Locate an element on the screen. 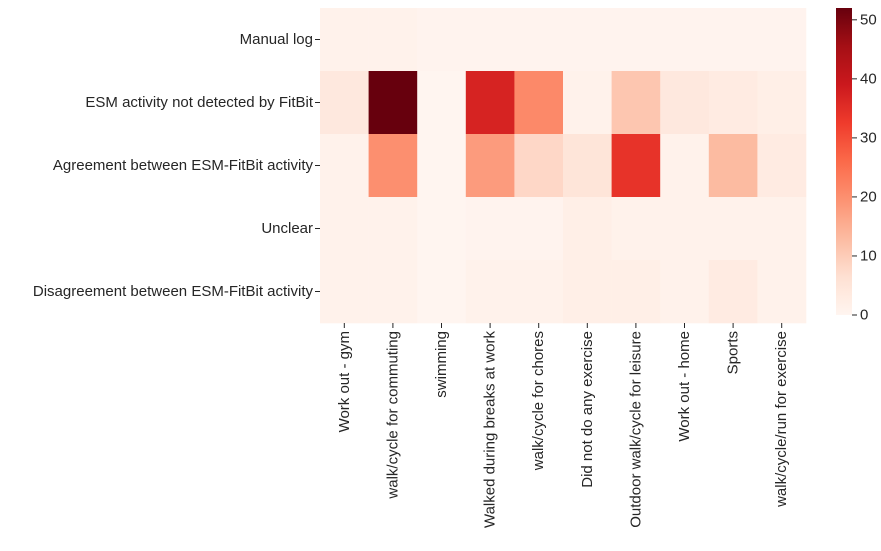 This screenshot has height=551, width=881. colorbar-tick-label: 40 is located at coordinates (868, 78).